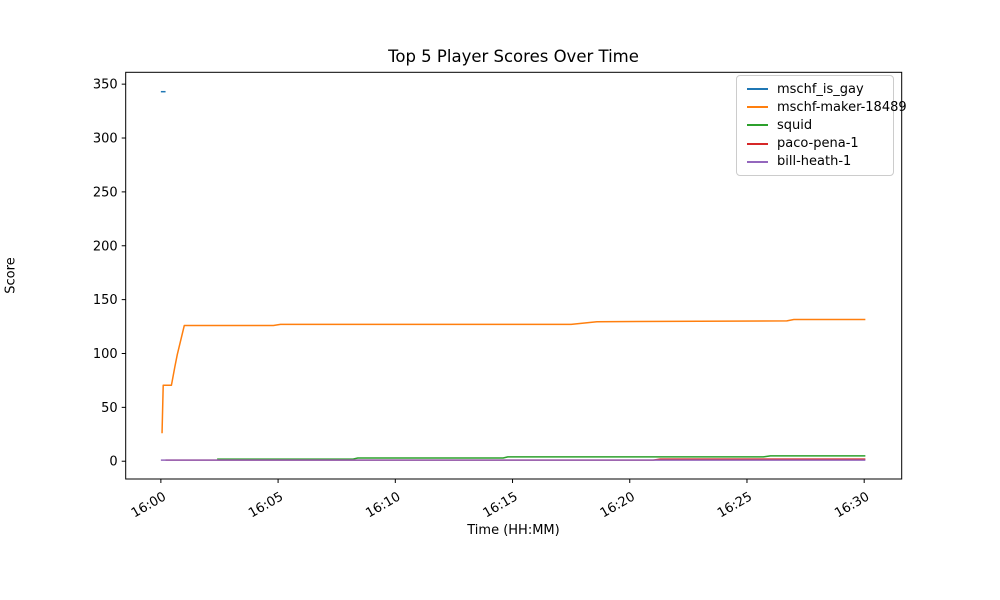 This screenshot has height=600, width=1000. What do you see at coordinates (735, 505) in the screenshot?
I see `x-tick-label-5: 16:25` at bounding box center [735, 505].